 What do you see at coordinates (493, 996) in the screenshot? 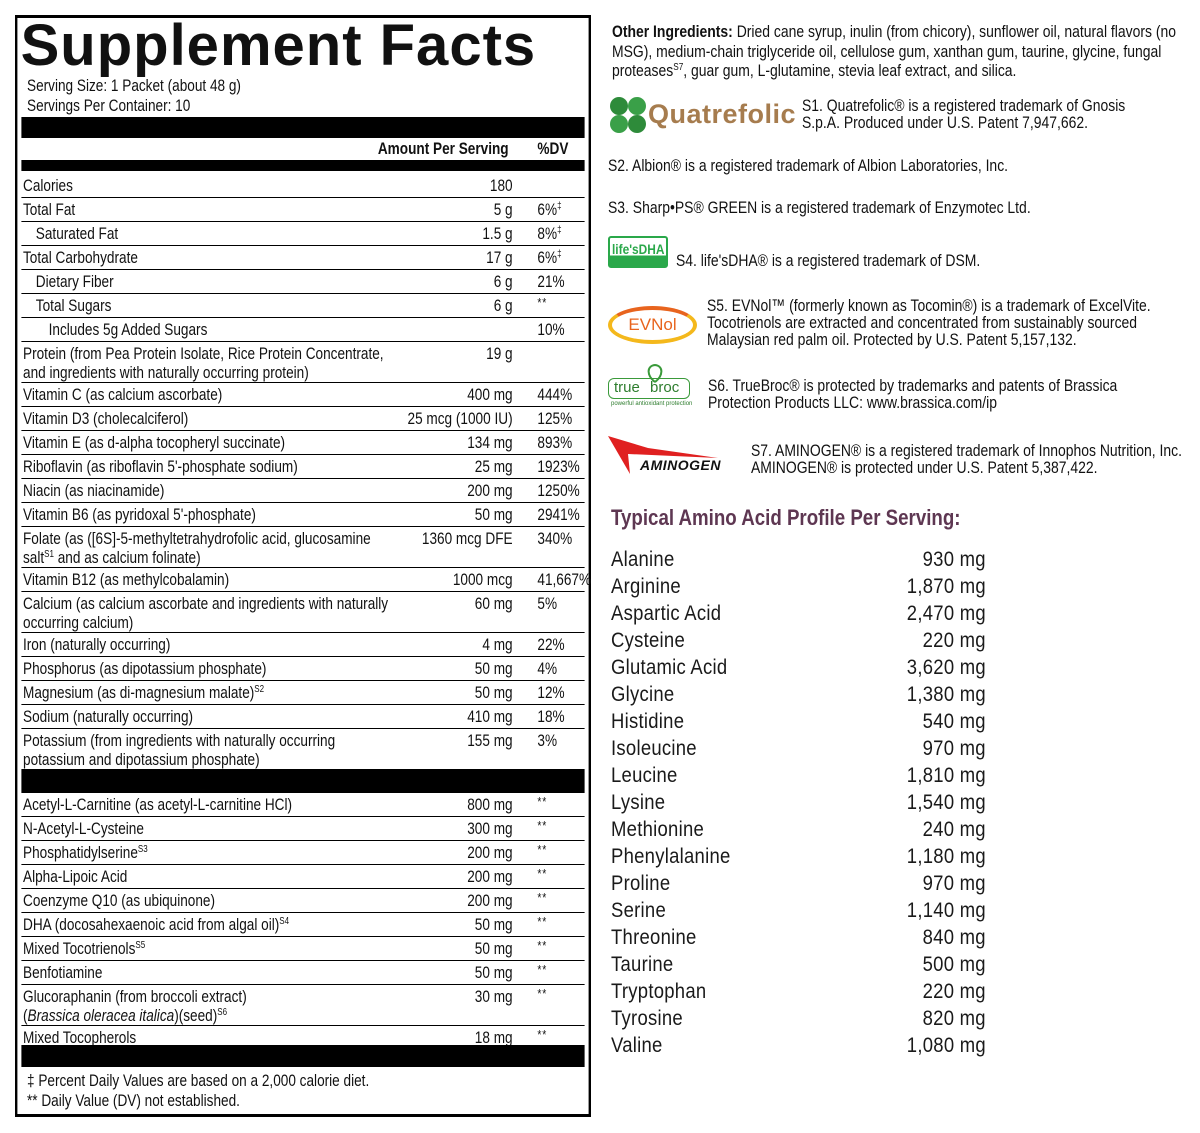
I see `amount: 30 mg` at bounding box center [493, 996].